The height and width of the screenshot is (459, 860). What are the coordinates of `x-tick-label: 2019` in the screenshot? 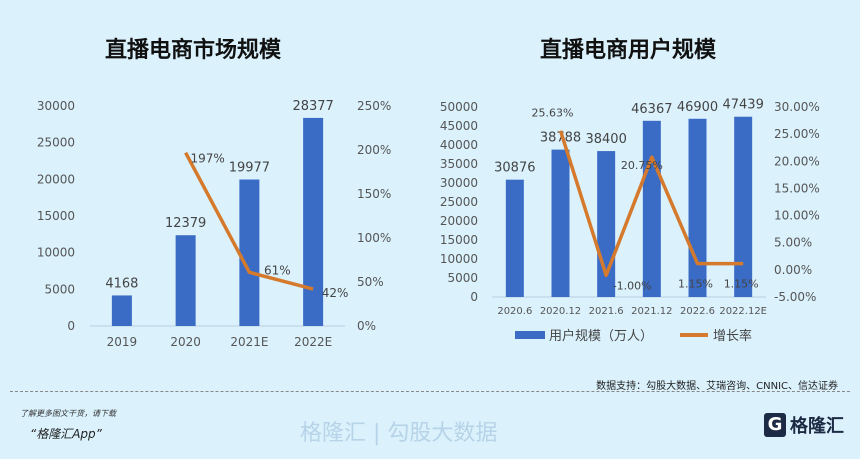 It's located at (122, 342).